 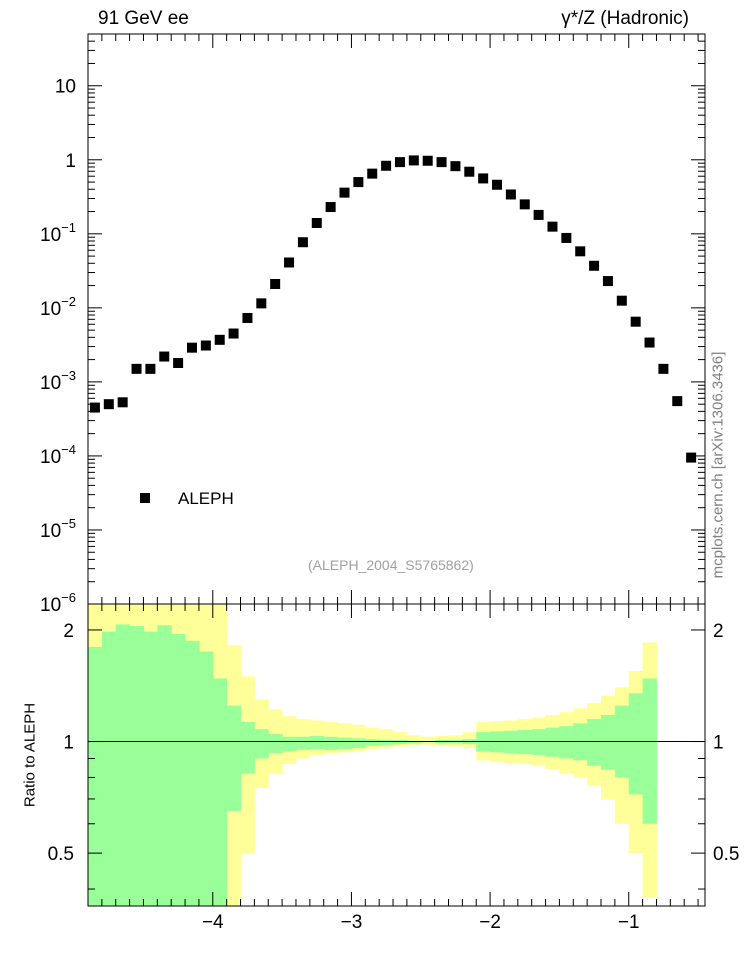 What do you see at coordinates (629, 922) in the screenshot?
I see `x-tick-label: −1` at bounding box center [629, 922].